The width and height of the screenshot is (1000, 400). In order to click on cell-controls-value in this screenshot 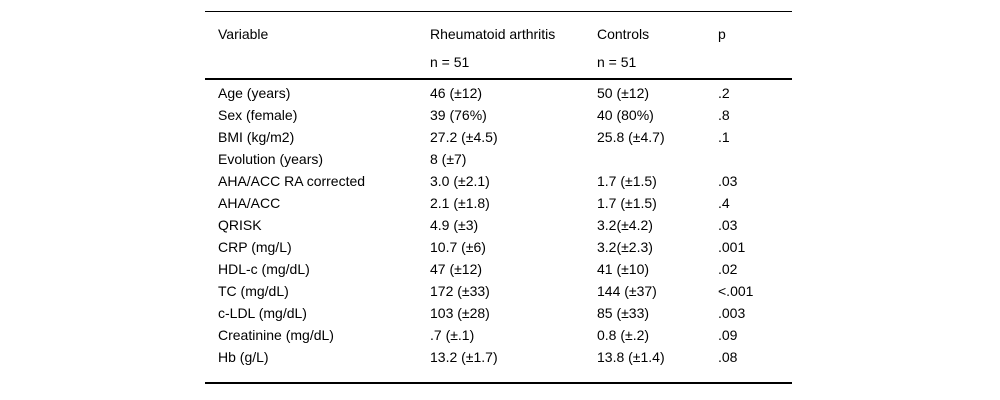, I will do `click(657, 159)`.